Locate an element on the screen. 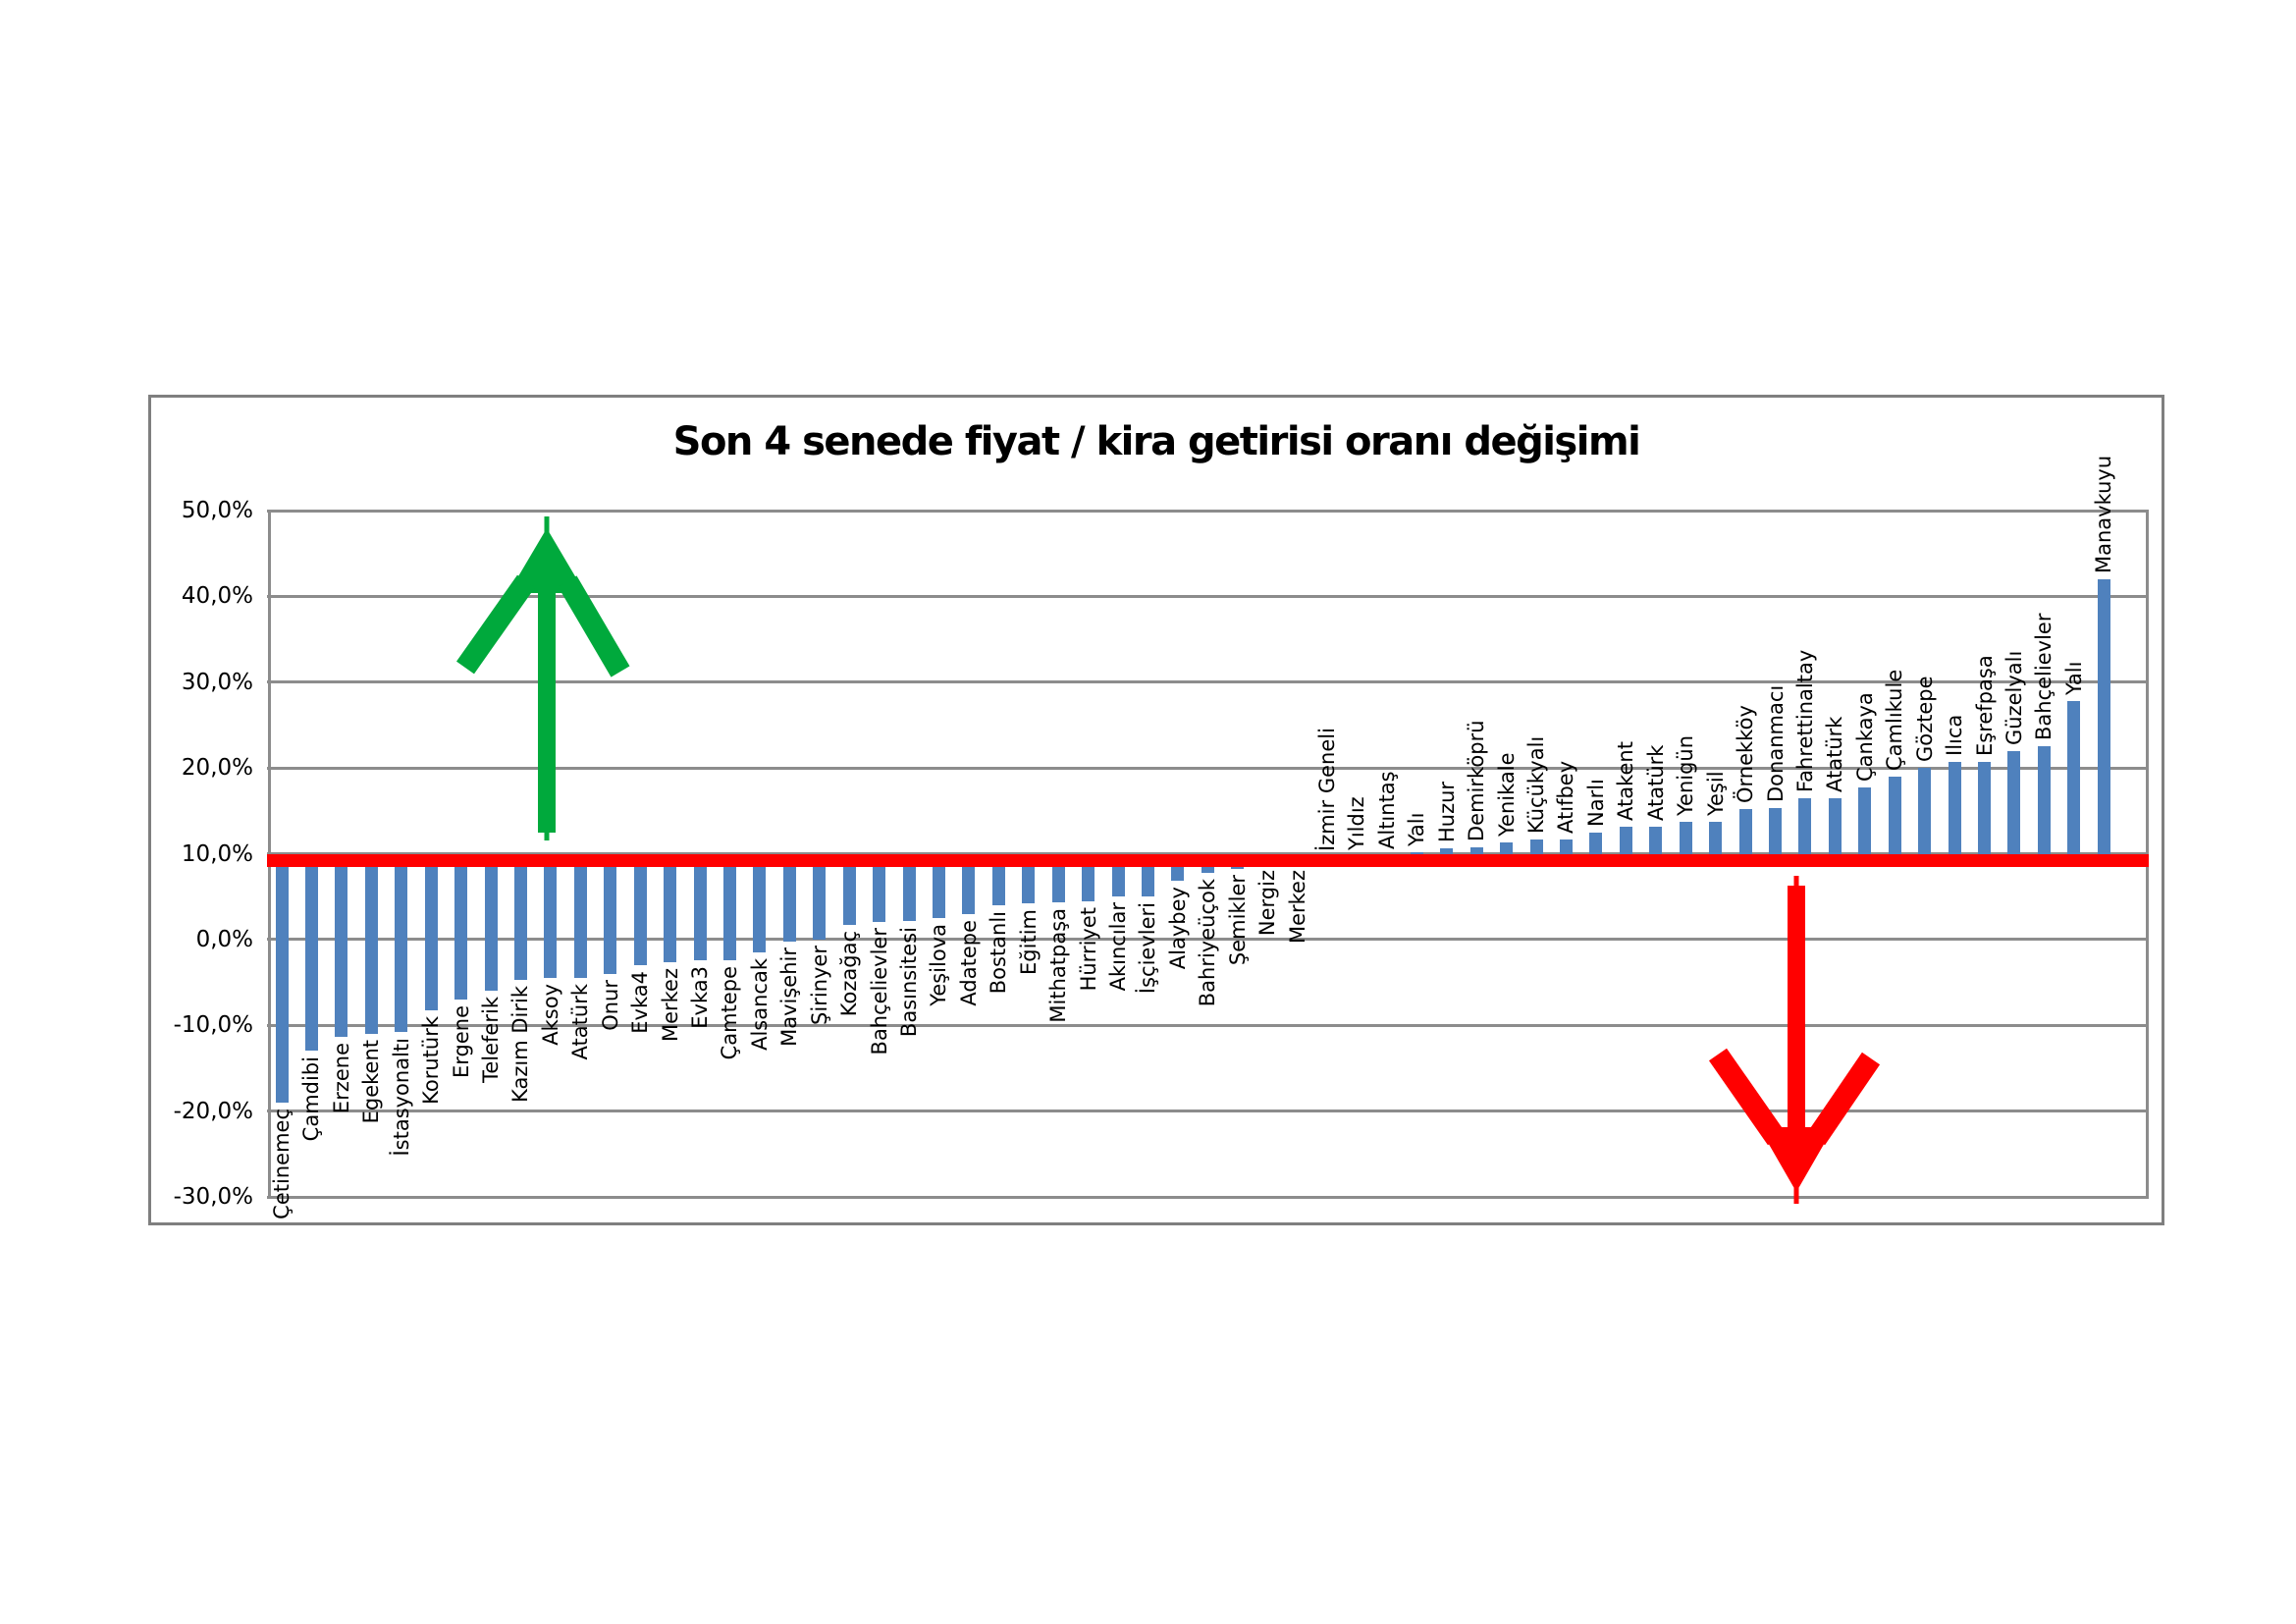  bar-label: Fahrettinaltay is located at coordinates (1805, 720).